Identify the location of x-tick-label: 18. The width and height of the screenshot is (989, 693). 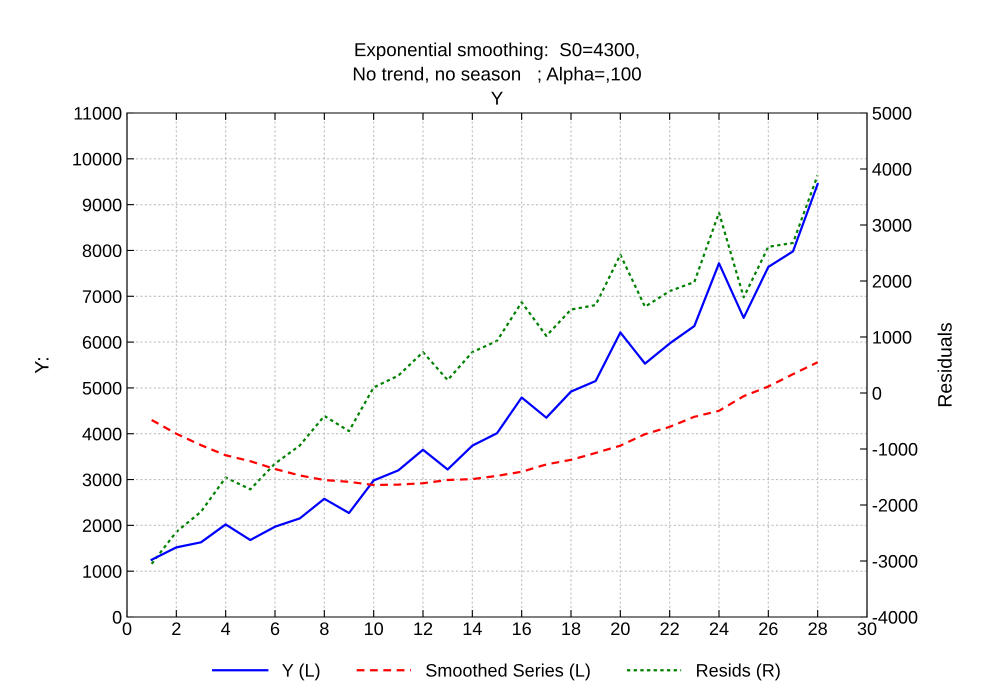
(571, 629).